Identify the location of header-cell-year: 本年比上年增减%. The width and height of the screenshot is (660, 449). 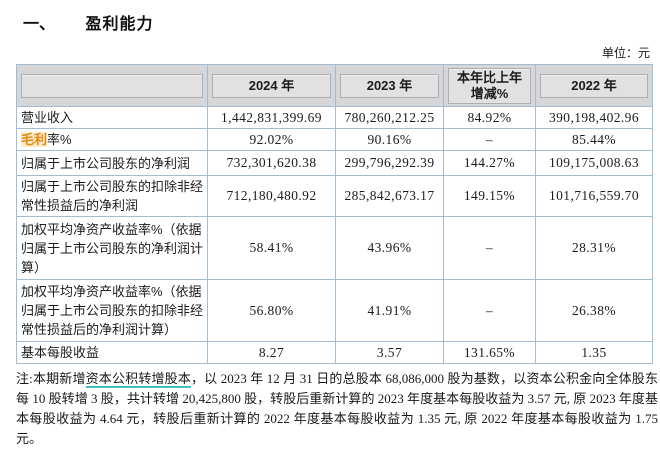
(489, 85).